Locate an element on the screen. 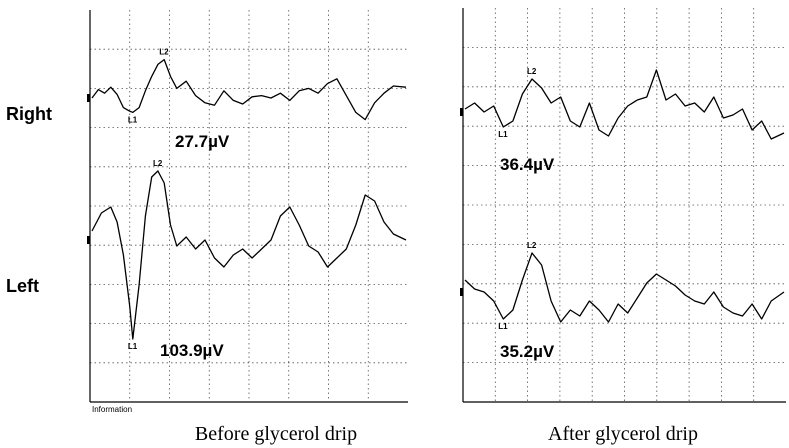 This screenshot has width=789, height=448. row-label-right: Right is located at coordinates (29, 114).